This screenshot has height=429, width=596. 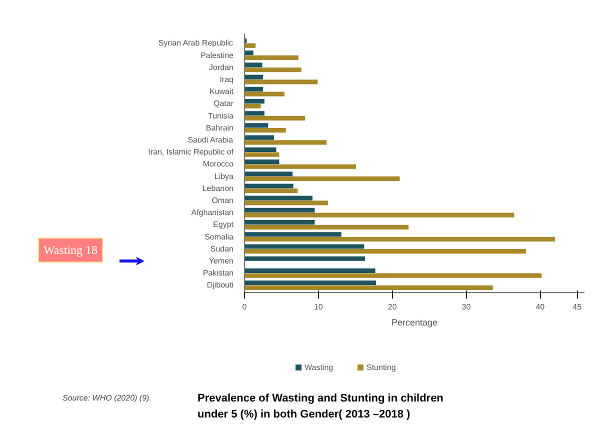 What do you see at coordinates (223, 103) in the screenshot?
I see `y-tick-label: Qatar` at bounding box center [223, 103].